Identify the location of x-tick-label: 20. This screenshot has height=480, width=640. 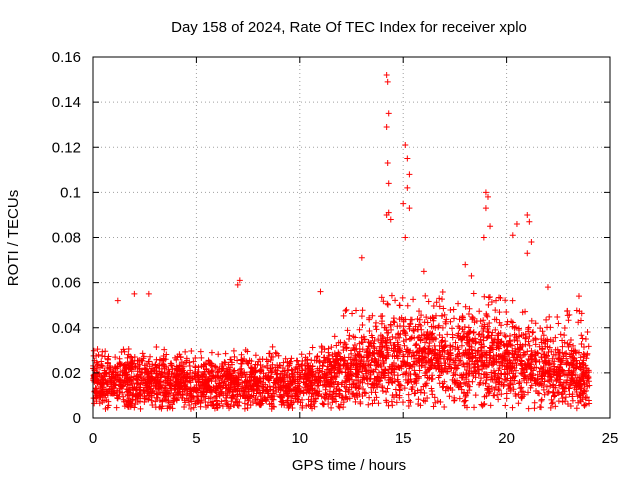
(506, 438).